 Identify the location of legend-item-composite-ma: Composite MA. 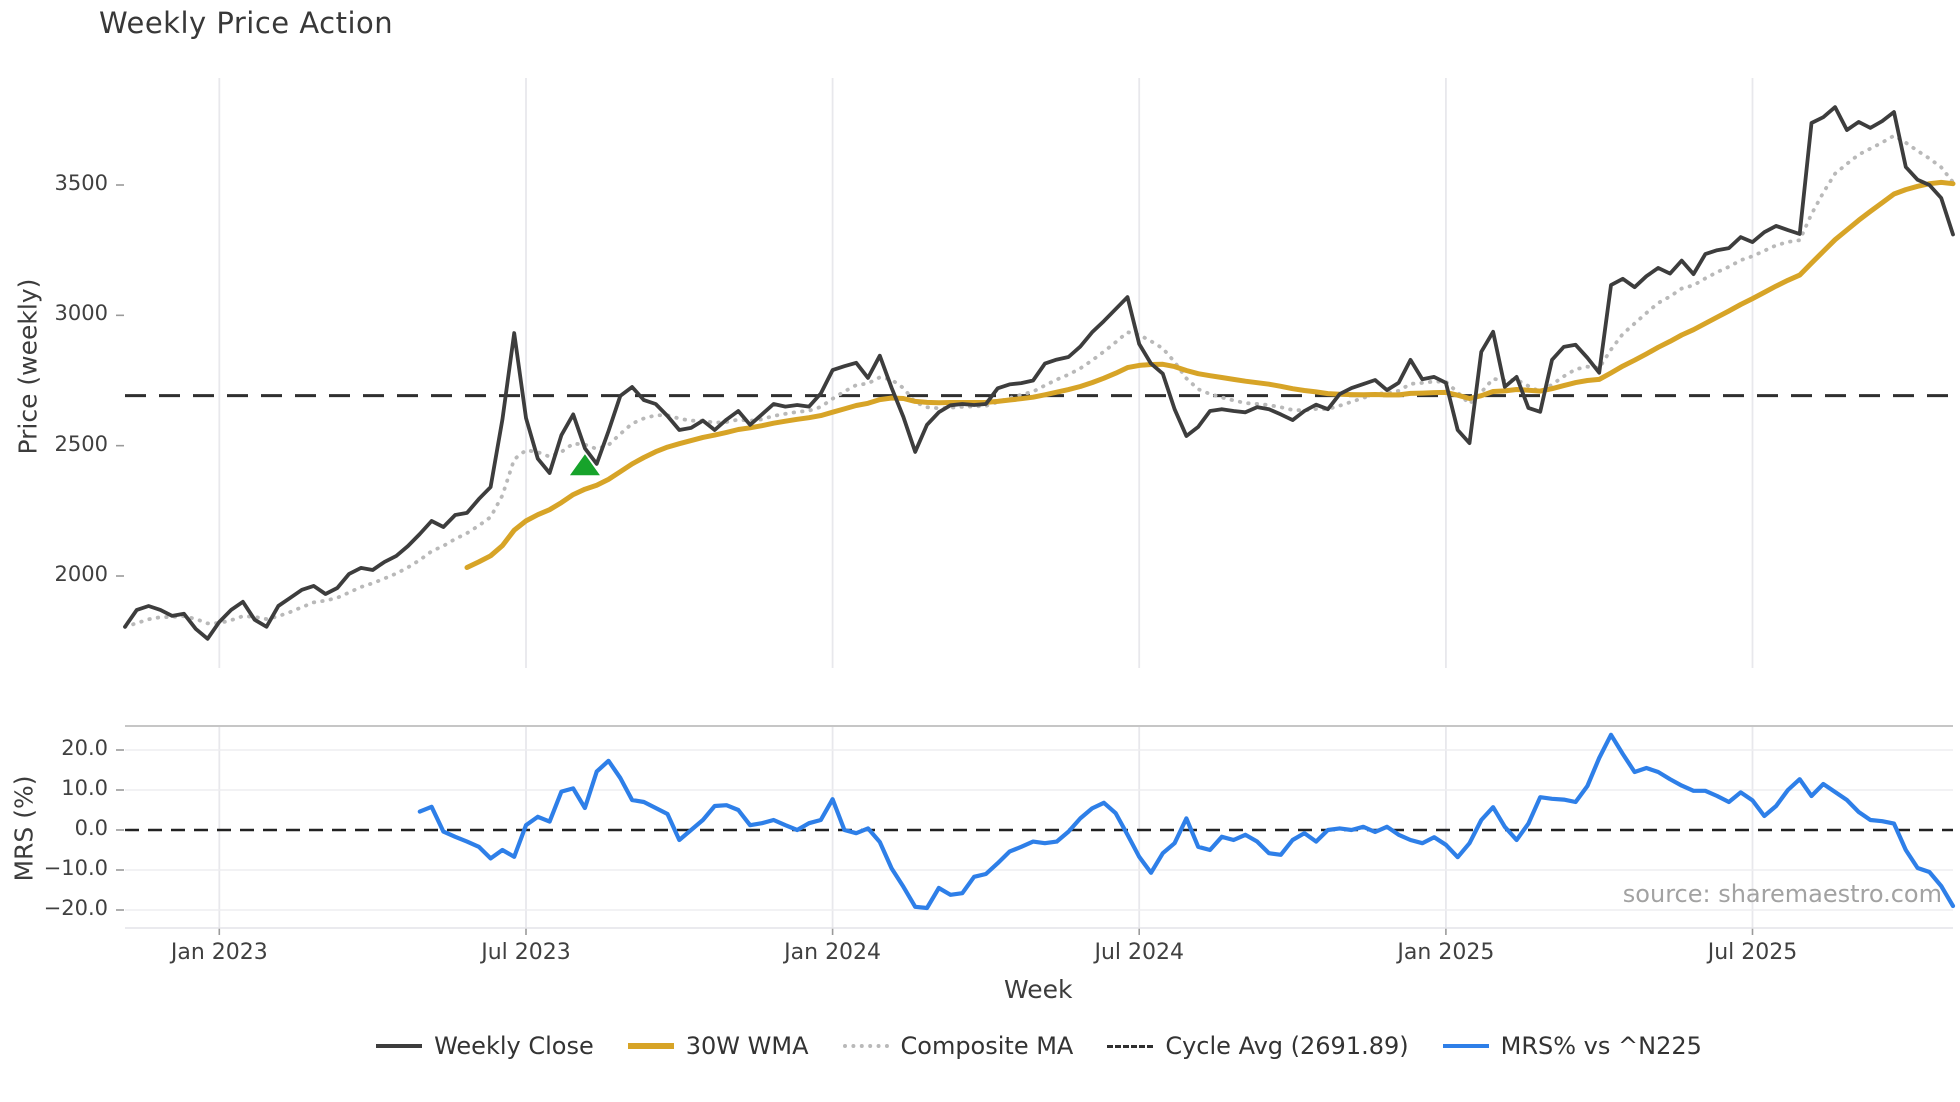
(958, 1046).